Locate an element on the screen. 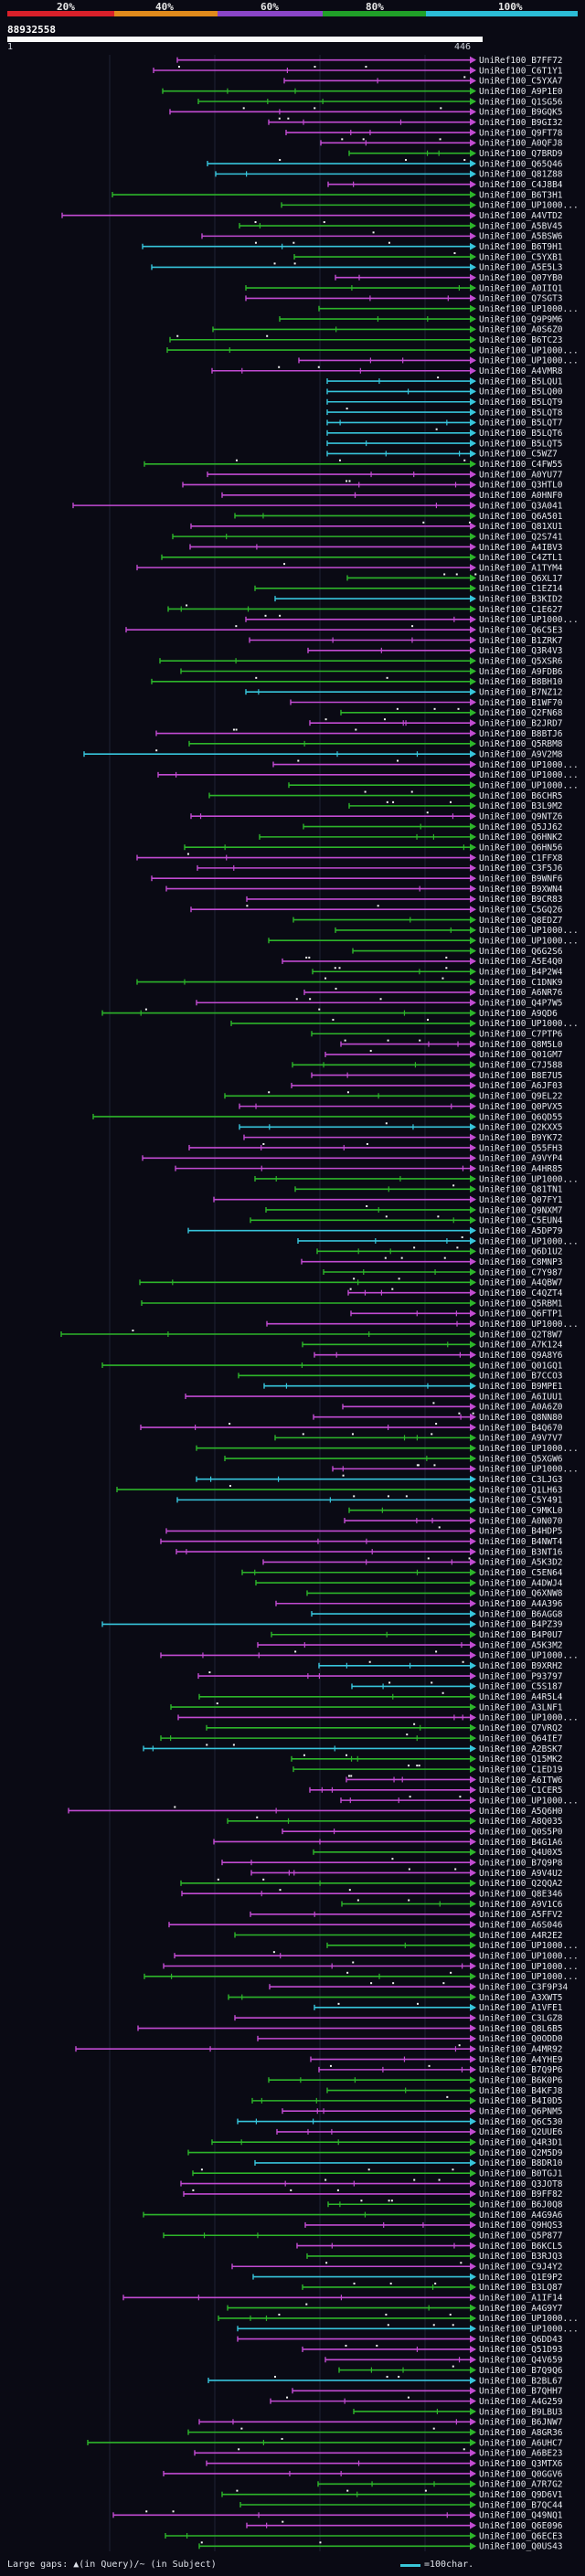 The width and height of the screenshot is (585, 2576). hit-row: UniRef100_B4NWT4 is located at coordinates (361, 1542).